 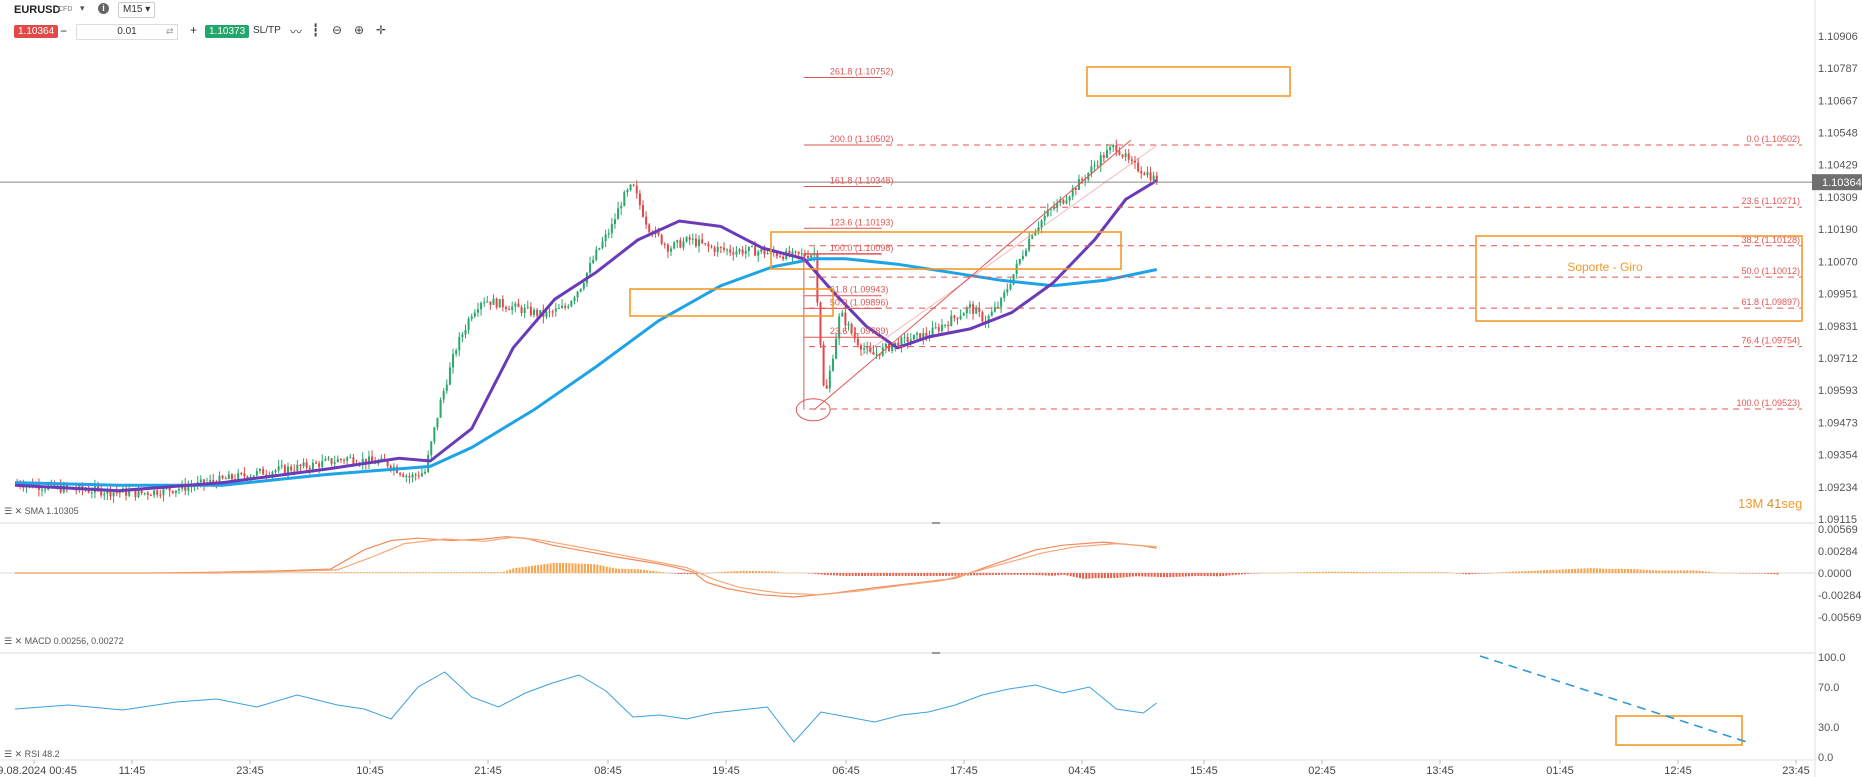 I want to click on sl-tp-button: SL/TP, so click(x=267, y=30).